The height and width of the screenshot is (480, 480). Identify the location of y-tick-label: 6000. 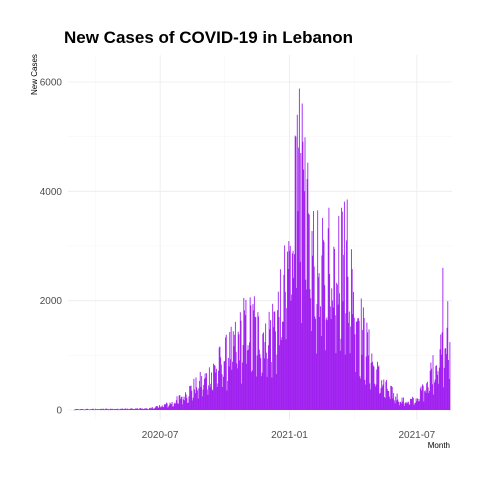
(51, 83).